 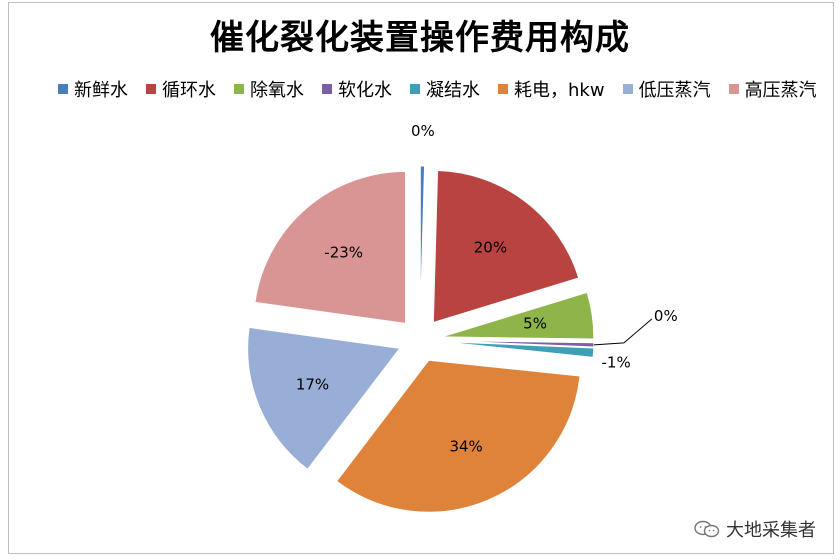 What do you see at coordinates (490, 248) in the screenshot?
I see `data-label: 20%` at bounding box center [490, 248].